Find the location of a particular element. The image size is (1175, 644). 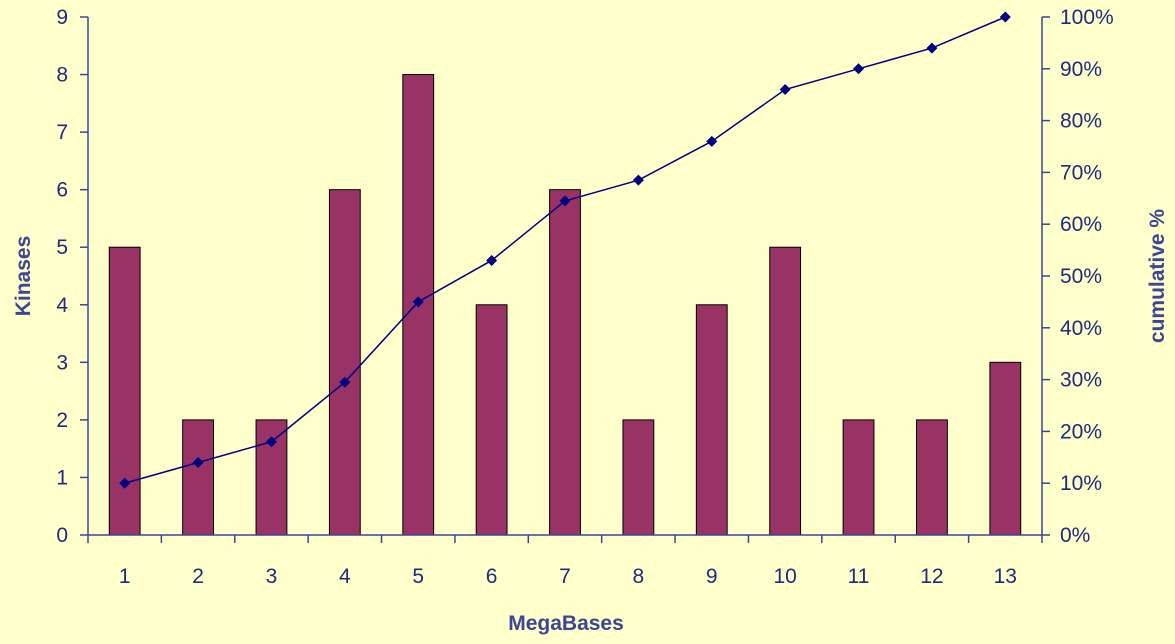

y2-tick-label: 70% is located at coordinates (1081, 172).